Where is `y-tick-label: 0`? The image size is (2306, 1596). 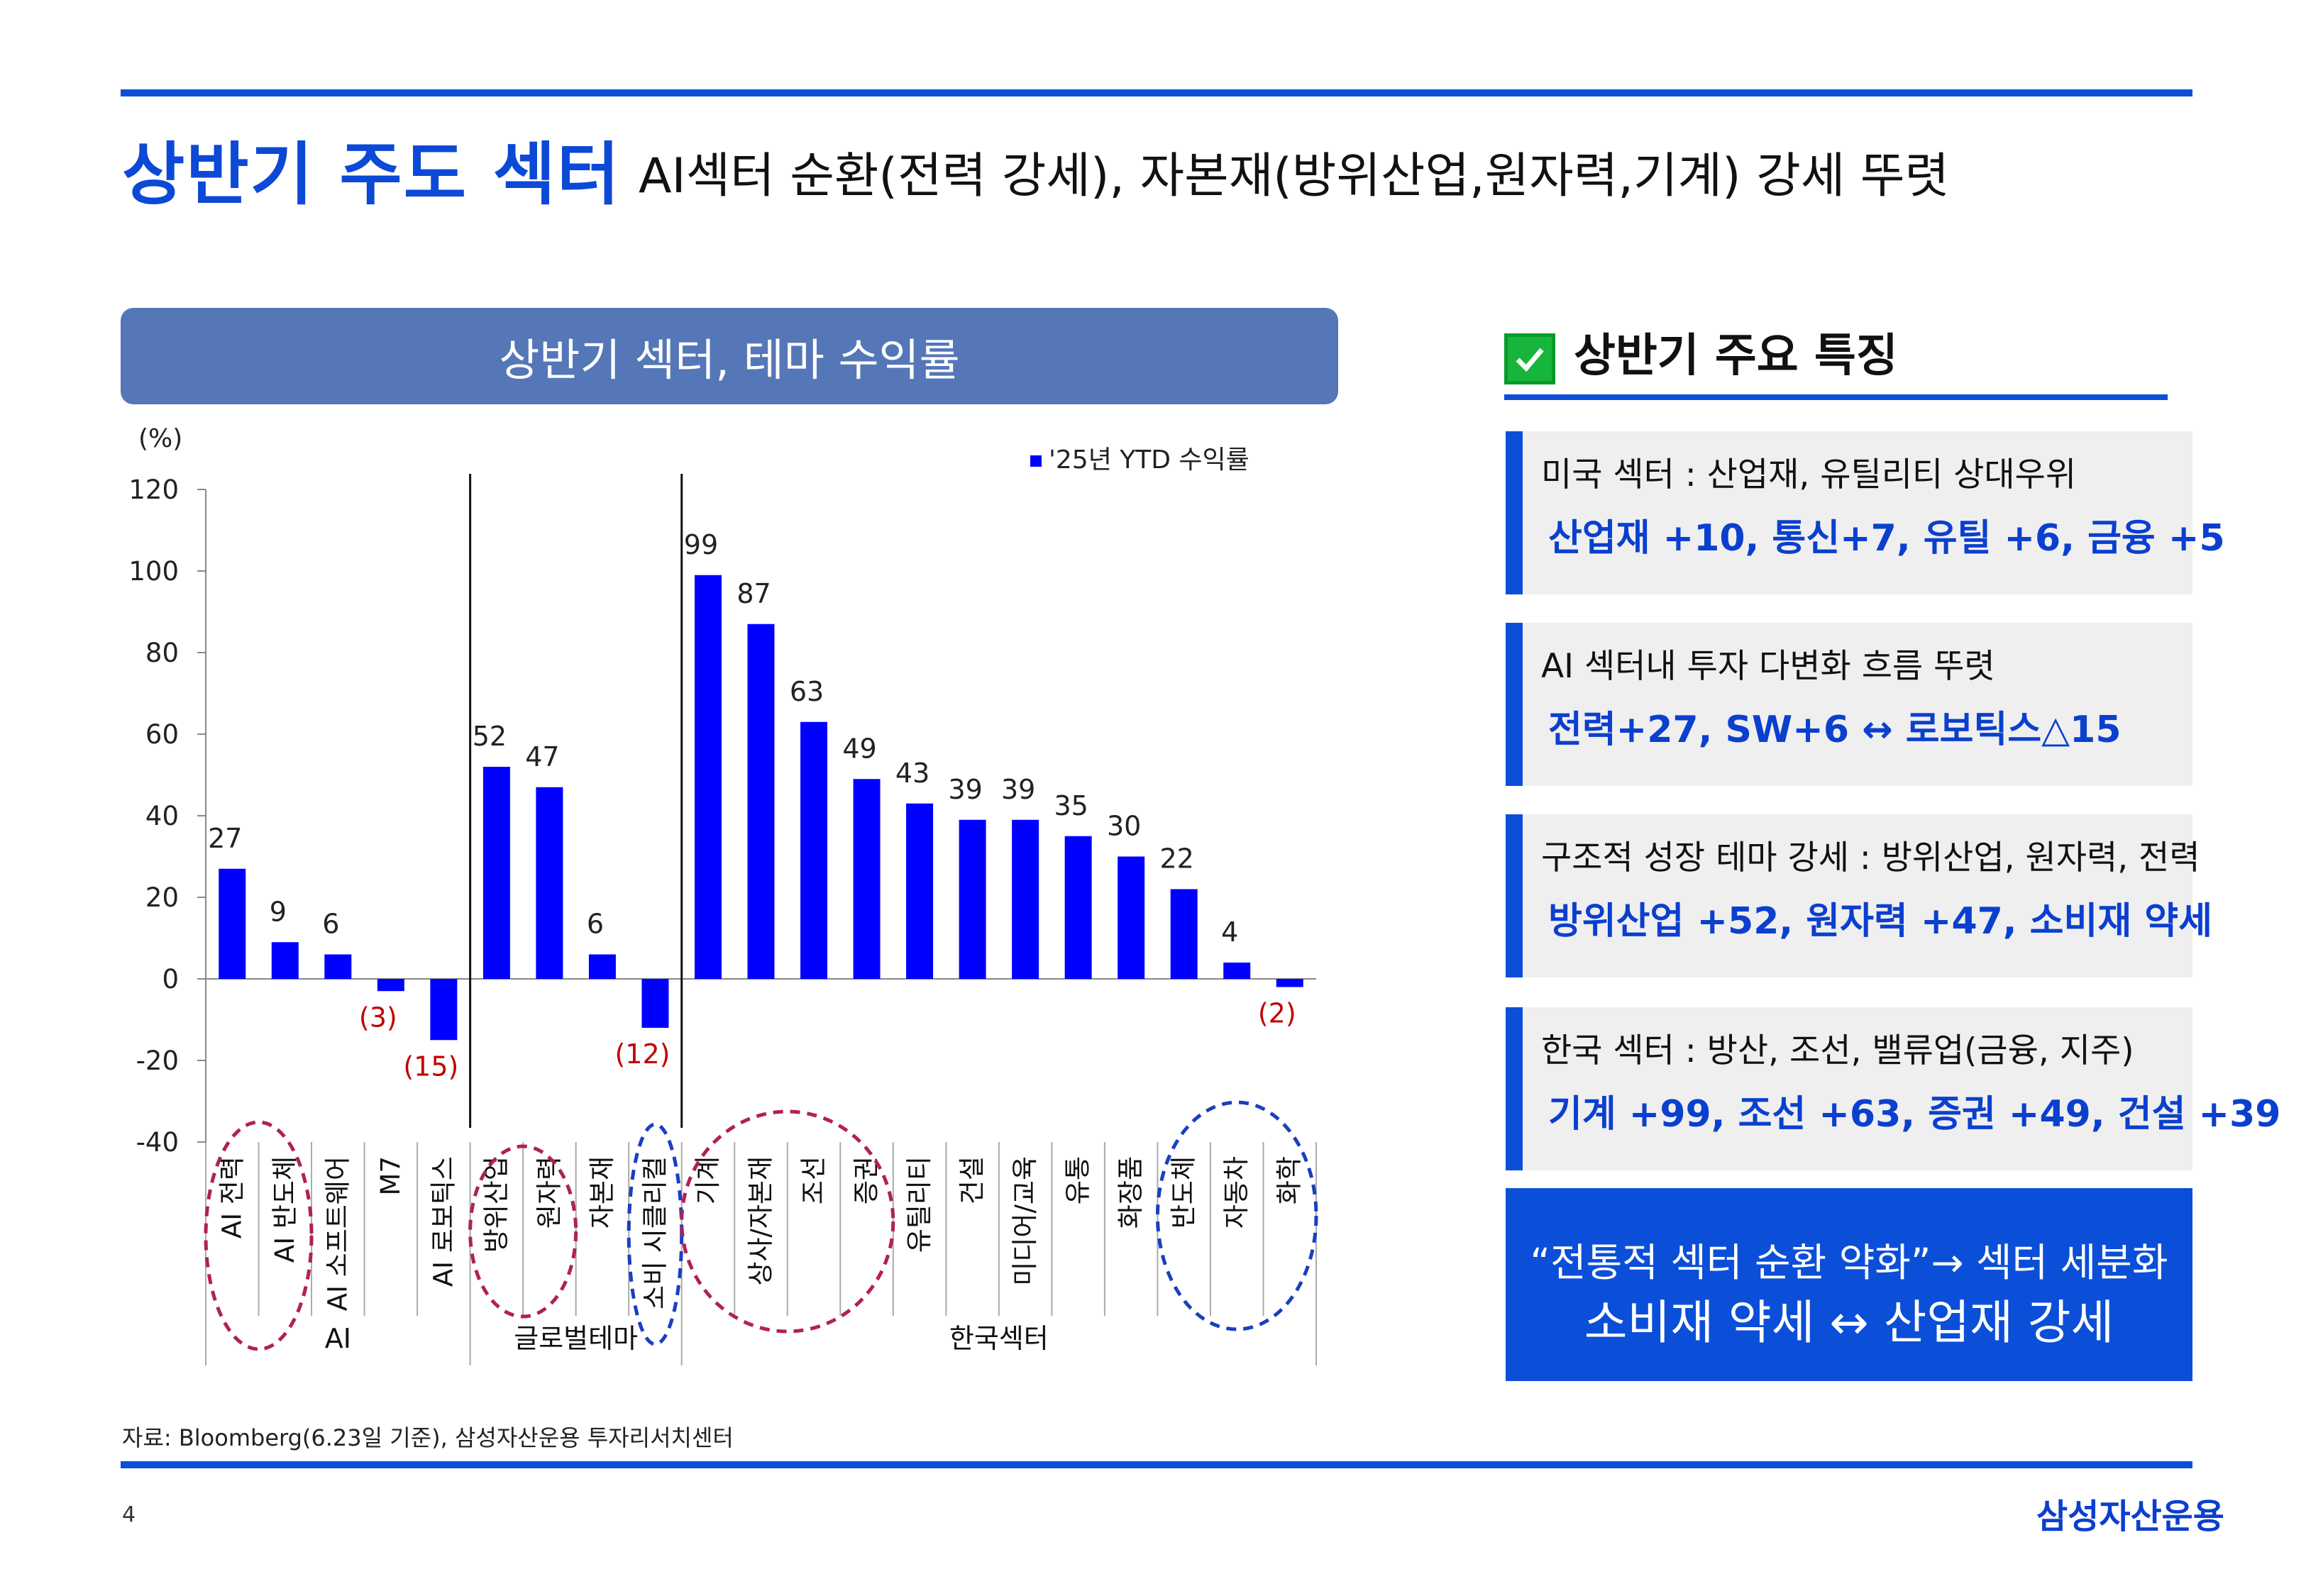
y-tick-label: 0 is located at coordinates (170, 979).